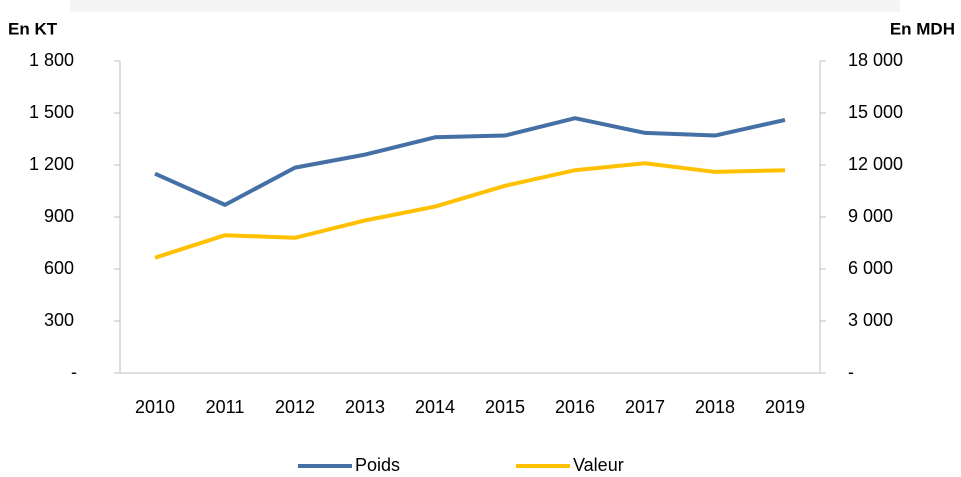 Image resolution: width=961 pixels, height=477 pixels. What do you see at coordinates (870, 268) in the screenshot?
I see `y2-tick-label: 6 000` at bounding box center [870, 268].